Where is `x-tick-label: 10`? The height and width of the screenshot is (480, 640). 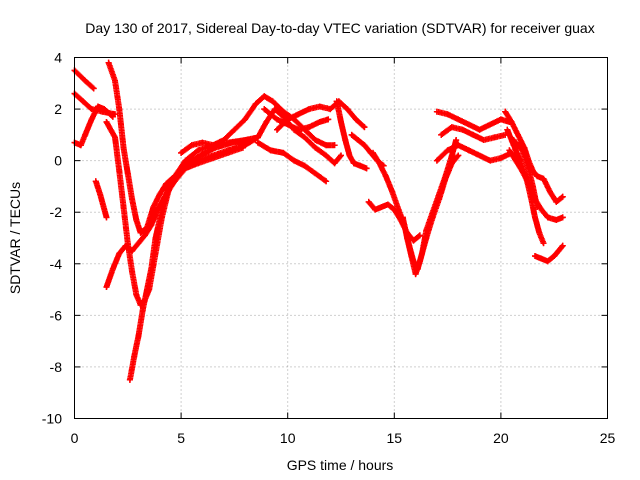
x-tick-label: 10 is located at coordinates (288, 438).